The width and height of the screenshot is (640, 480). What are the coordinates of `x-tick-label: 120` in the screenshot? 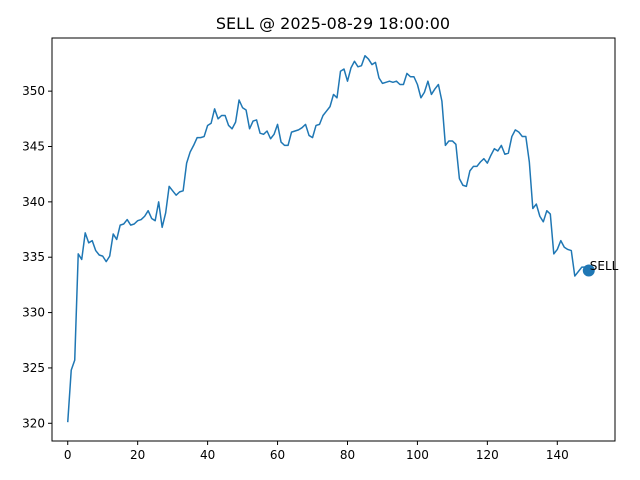 It's located at (487, 455).